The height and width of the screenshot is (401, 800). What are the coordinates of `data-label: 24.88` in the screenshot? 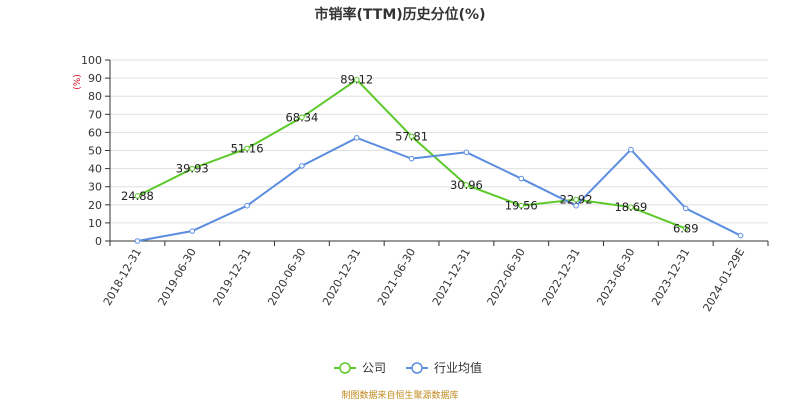 It's located at (137, 196).